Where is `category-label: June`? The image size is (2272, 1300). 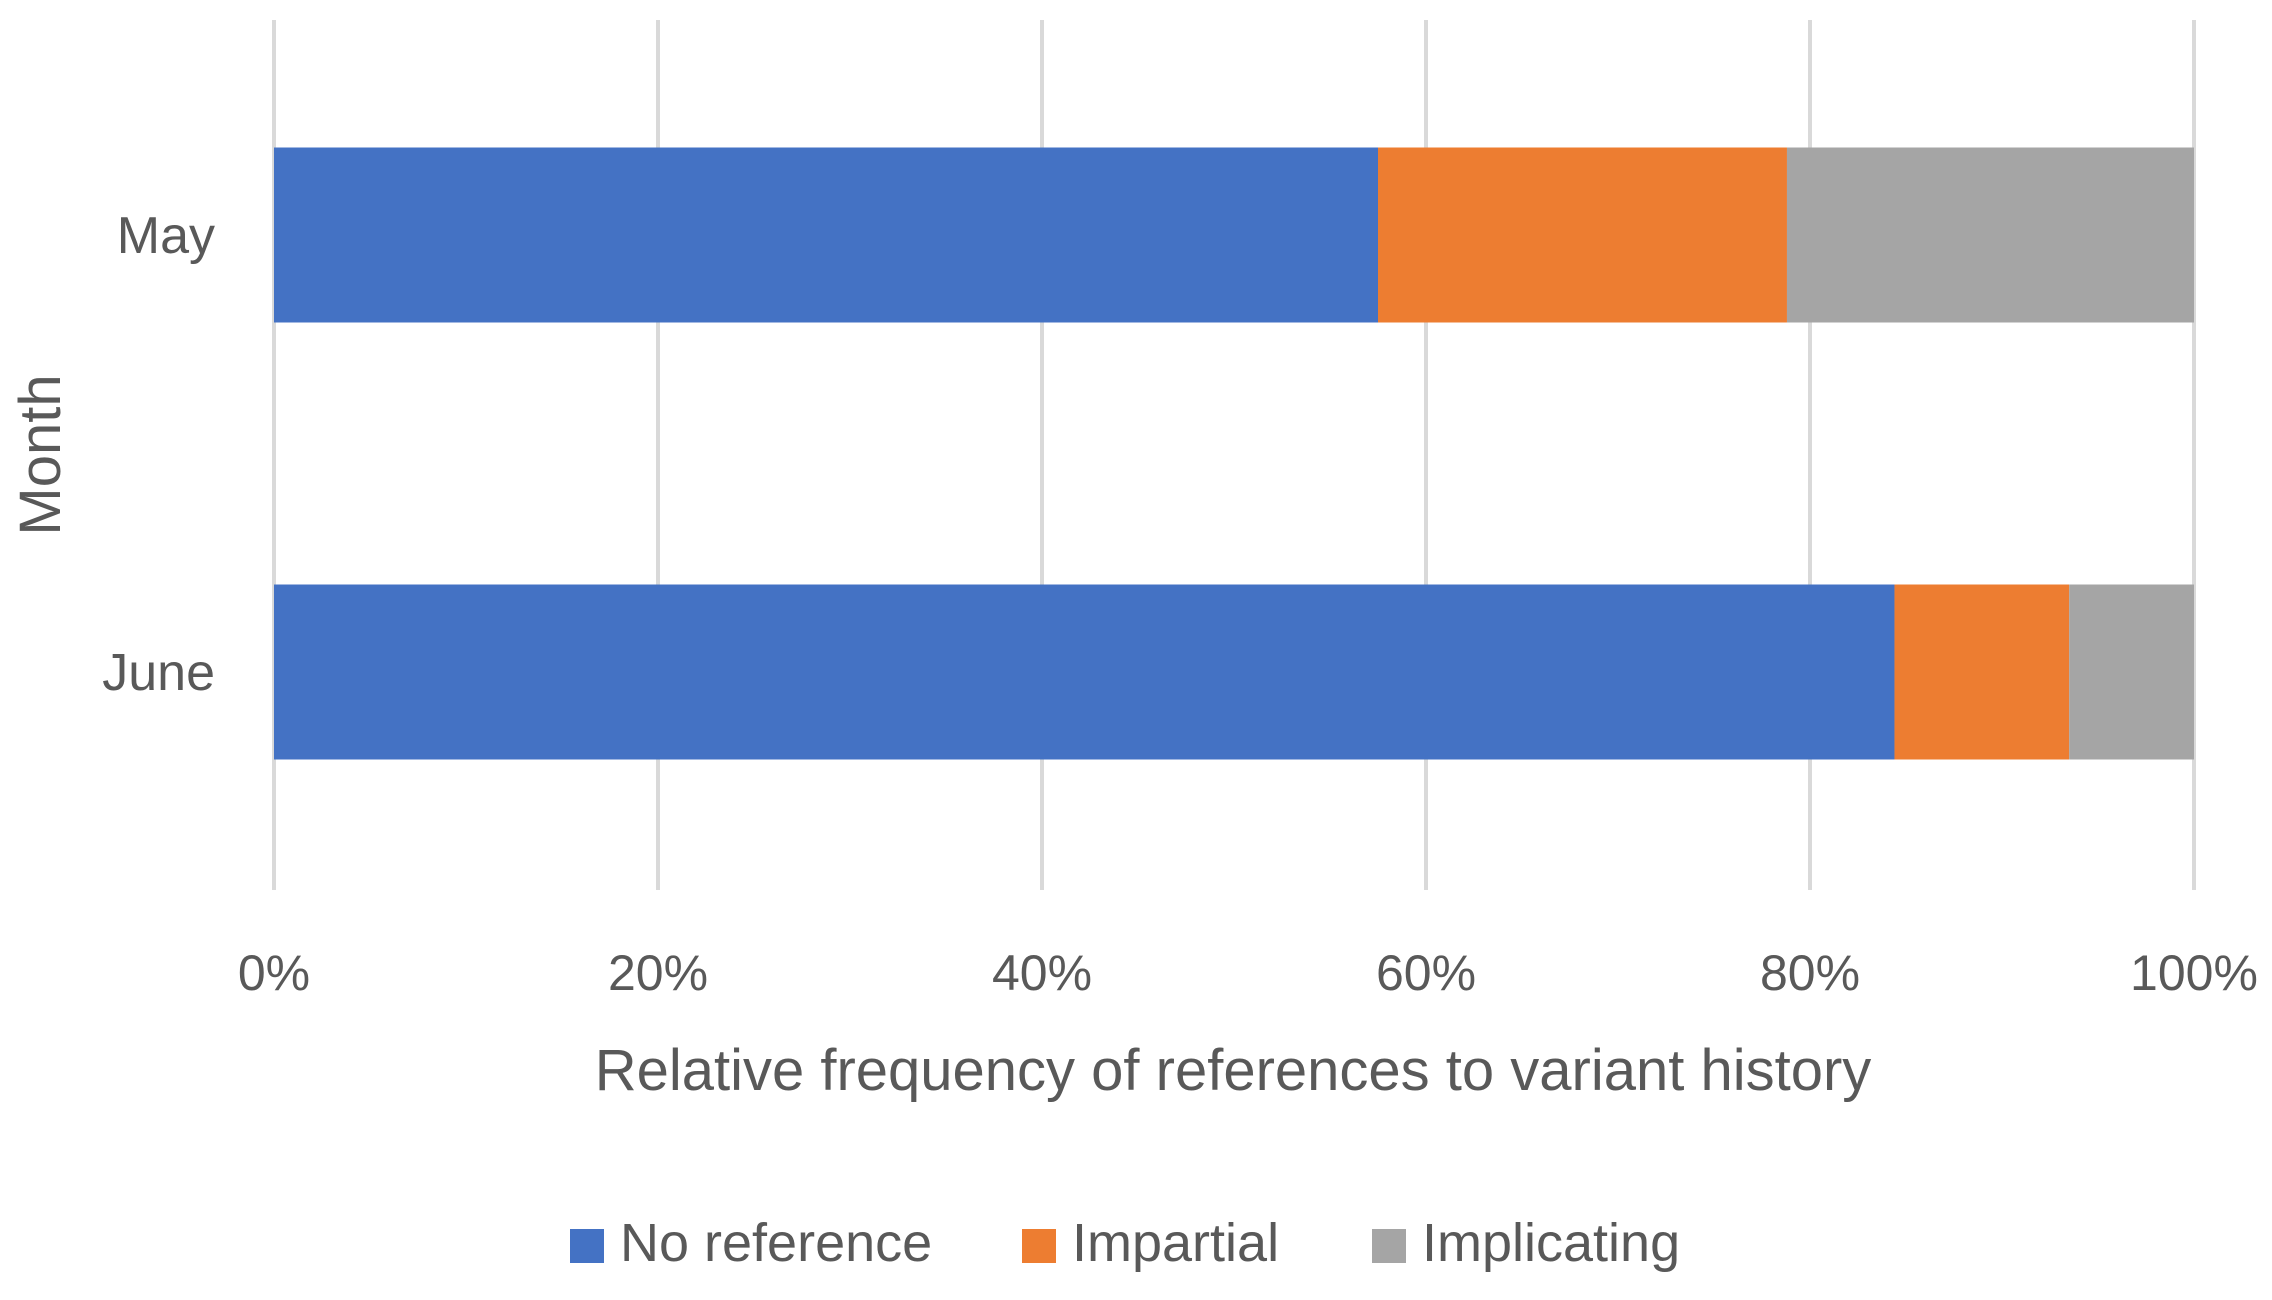 category-label: June is located at coordinates (158, 673).